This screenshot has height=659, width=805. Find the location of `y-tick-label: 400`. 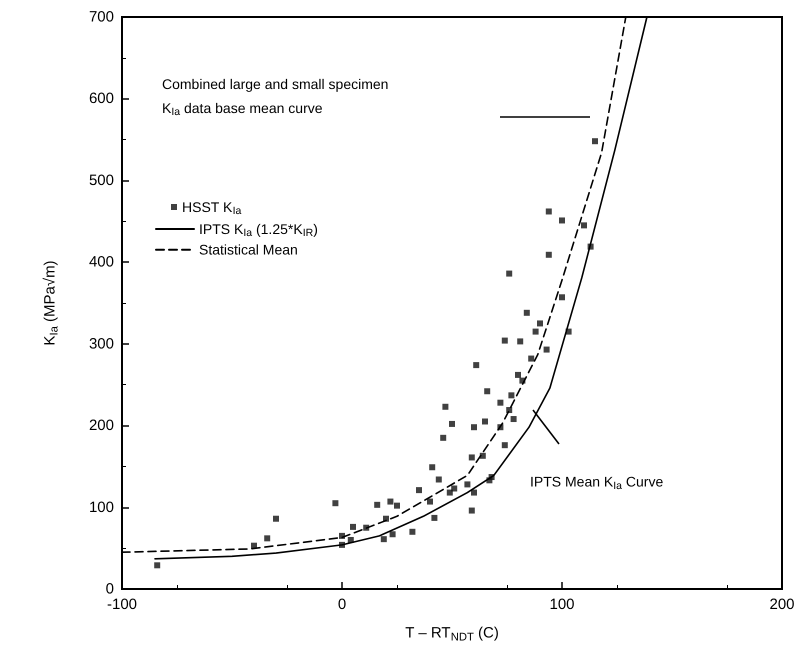

y-tick-label: 400 is located at coordinates (101, 262).